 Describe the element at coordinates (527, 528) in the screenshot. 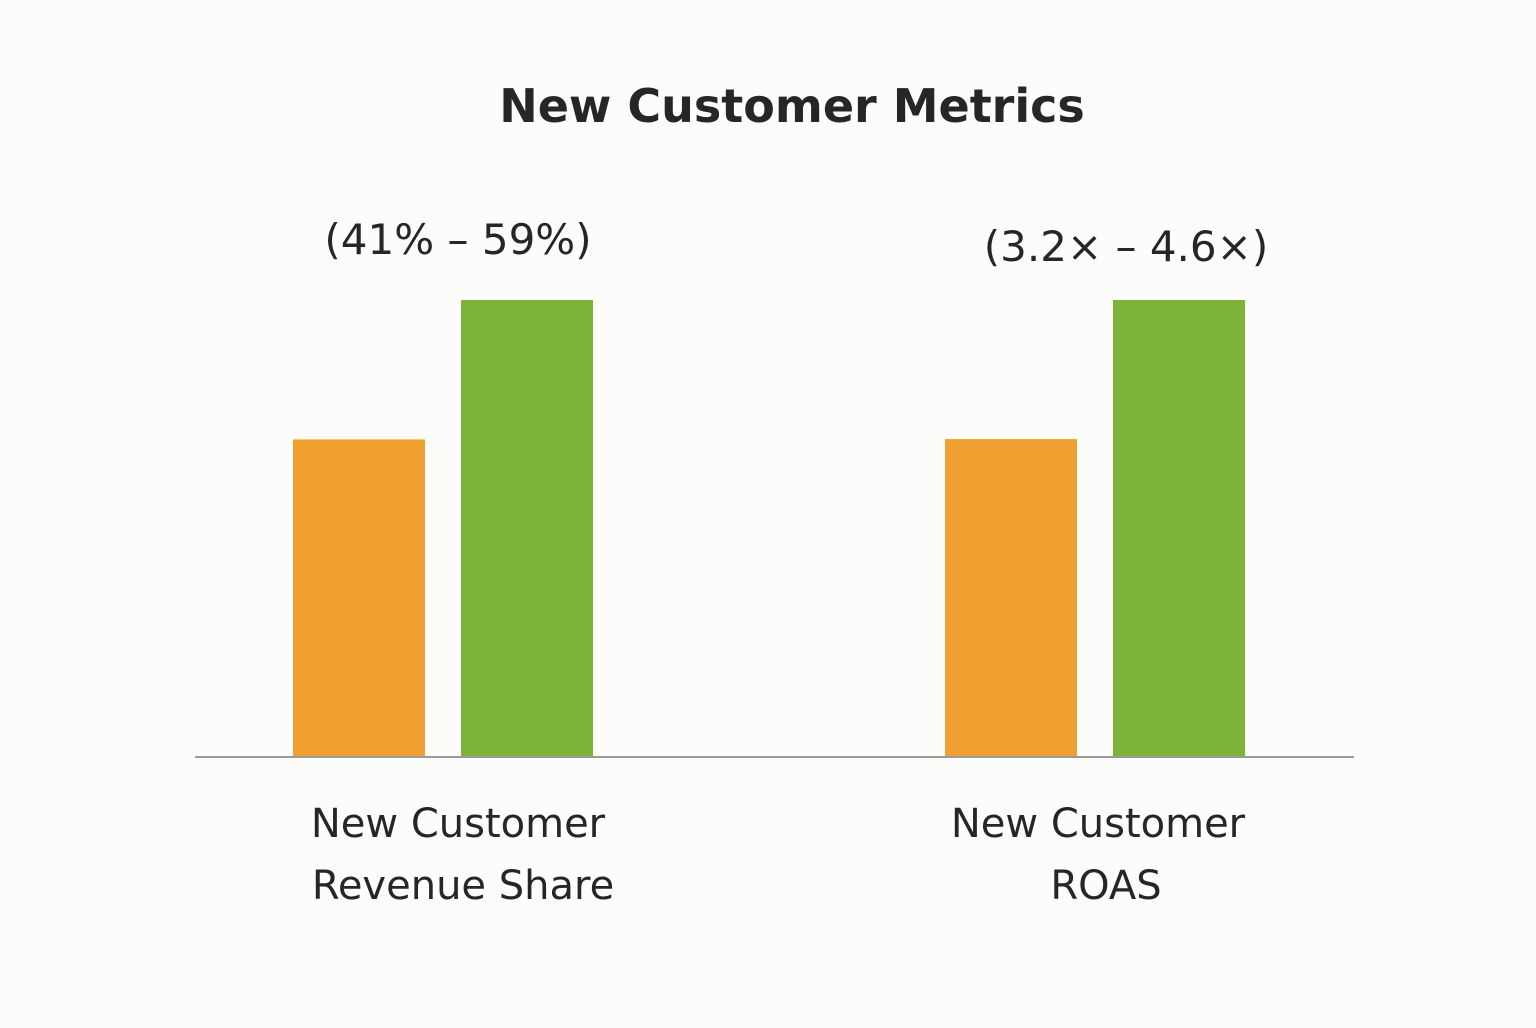

I see `bar-group1-high` at that location.